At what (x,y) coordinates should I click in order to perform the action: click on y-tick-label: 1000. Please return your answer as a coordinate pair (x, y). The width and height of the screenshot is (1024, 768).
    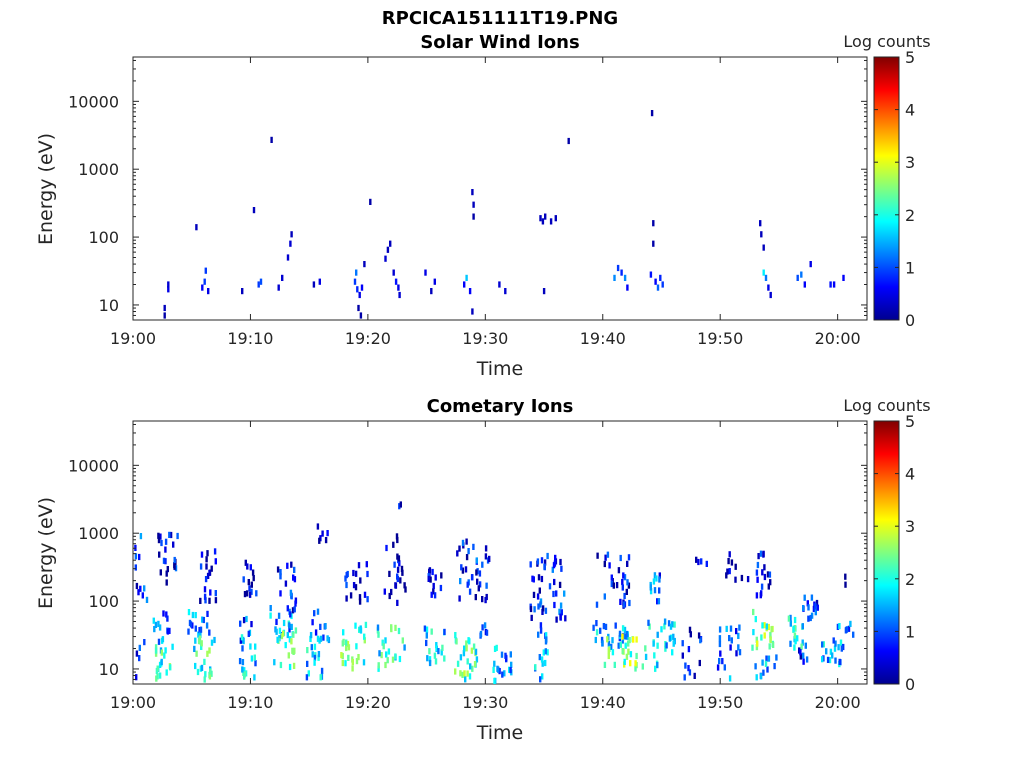
    Looking at the image, I should click on (98, 533).